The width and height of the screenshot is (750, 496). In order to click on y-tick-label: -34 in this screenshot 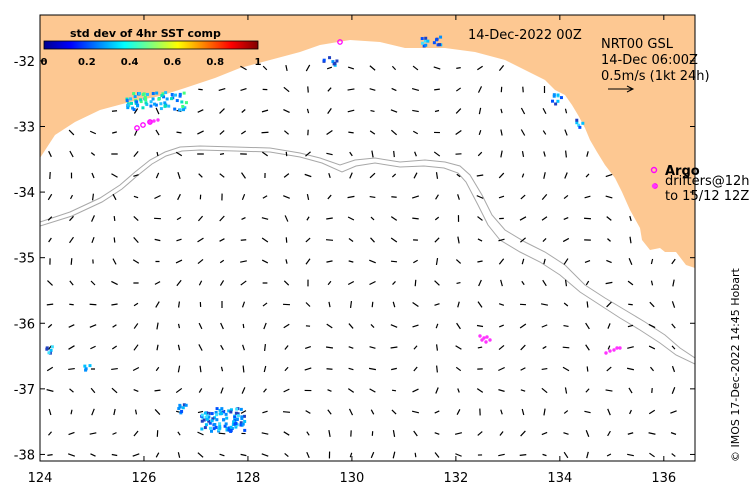, I will do `click(24, 193)`.